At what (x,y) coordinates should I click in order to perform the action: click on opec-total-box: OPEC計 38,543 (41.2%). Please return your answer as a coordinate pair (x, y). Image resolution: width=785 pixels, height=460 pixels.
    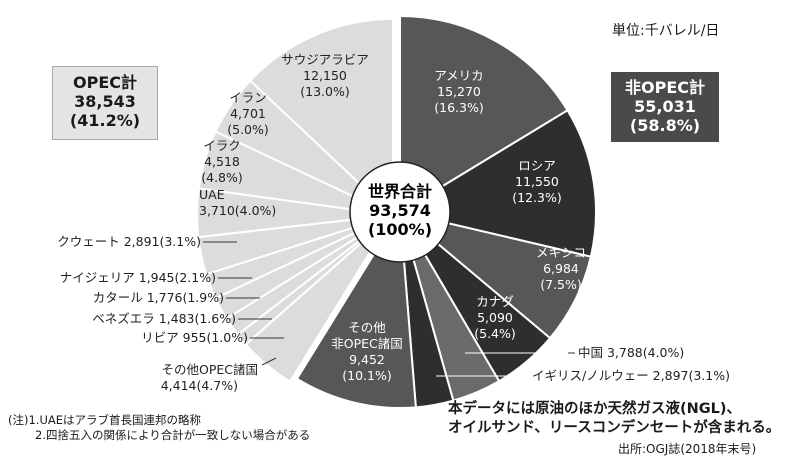
    Looking at the image, I should click on (105, 103).